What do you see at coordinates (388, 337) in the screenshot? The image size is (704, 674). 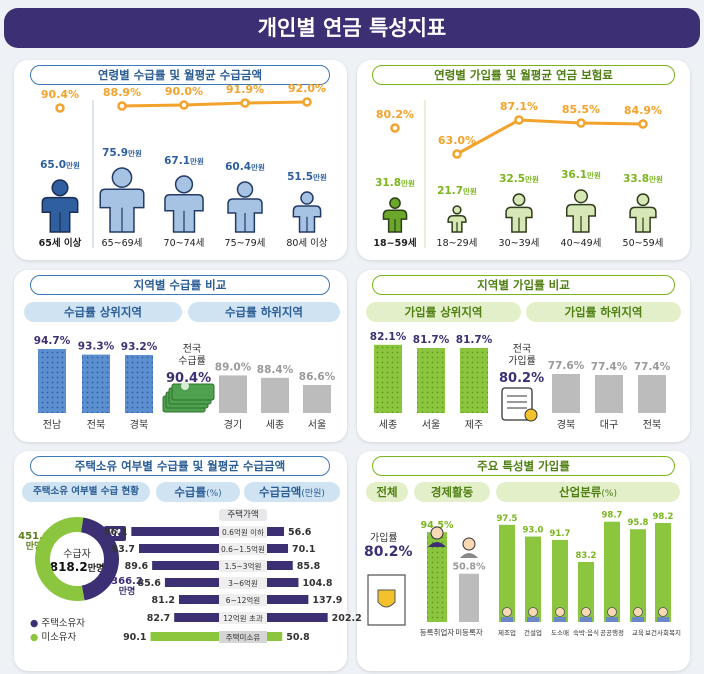 I see `regional-join-value-label-0: 82.1%` at bounding box center [388, 337].